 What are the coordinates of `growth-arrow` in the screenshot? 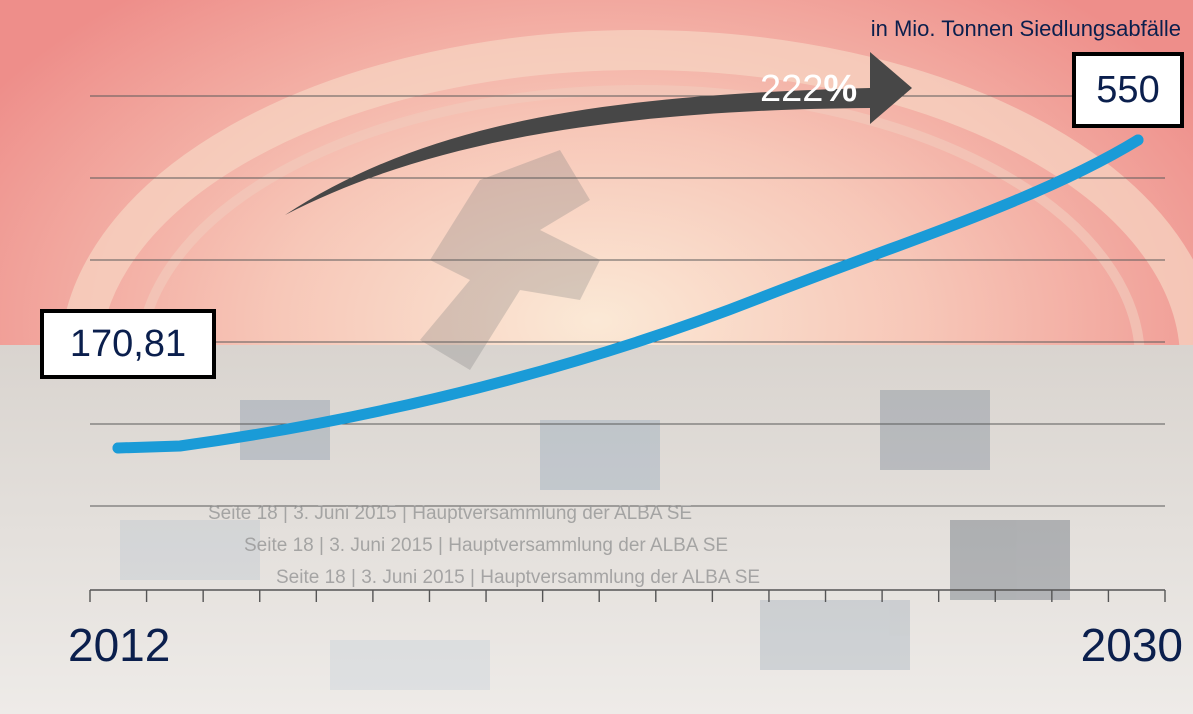 It's located at (598, 133).